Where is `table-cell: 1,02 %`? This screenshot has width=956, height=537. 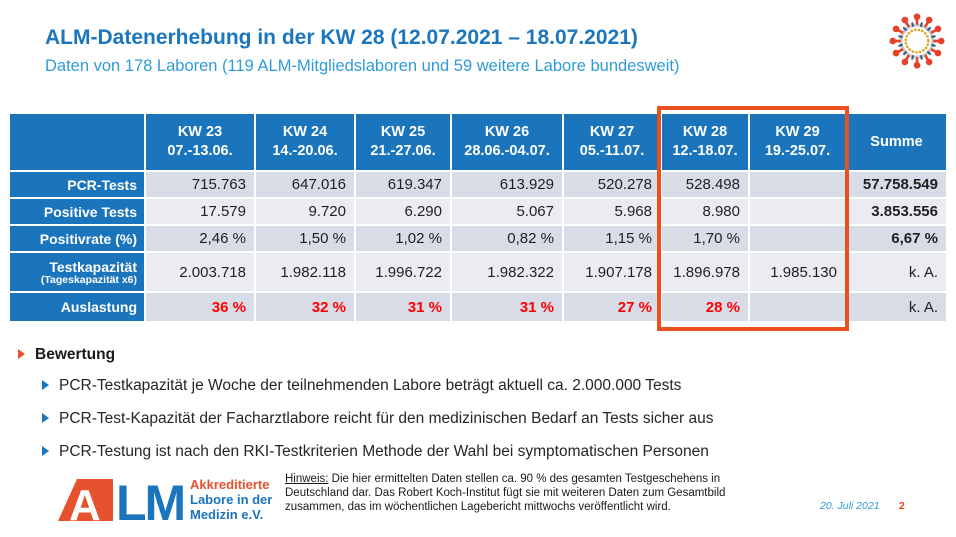 table-cell: 1,02 % is located at coordinates (403, 238).